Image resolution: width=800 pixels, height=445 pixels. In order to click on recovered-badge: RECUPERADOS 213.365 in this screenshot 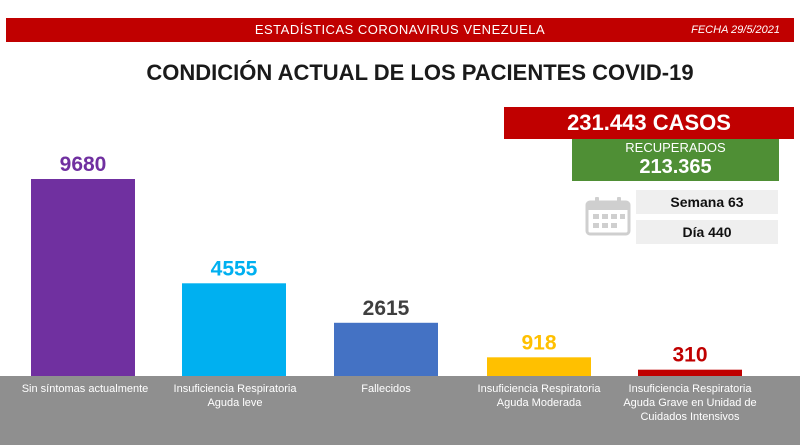, I will do `click(675, 160)`.